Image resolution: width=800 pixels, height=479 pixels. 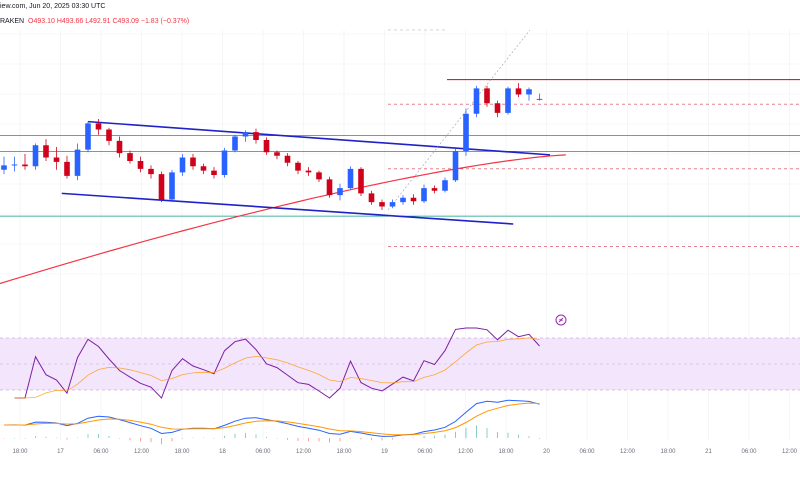 What do you see at coordinates (277, 363) in the screenshot?
I see `rsi-line` at bounding box center [277, 363].